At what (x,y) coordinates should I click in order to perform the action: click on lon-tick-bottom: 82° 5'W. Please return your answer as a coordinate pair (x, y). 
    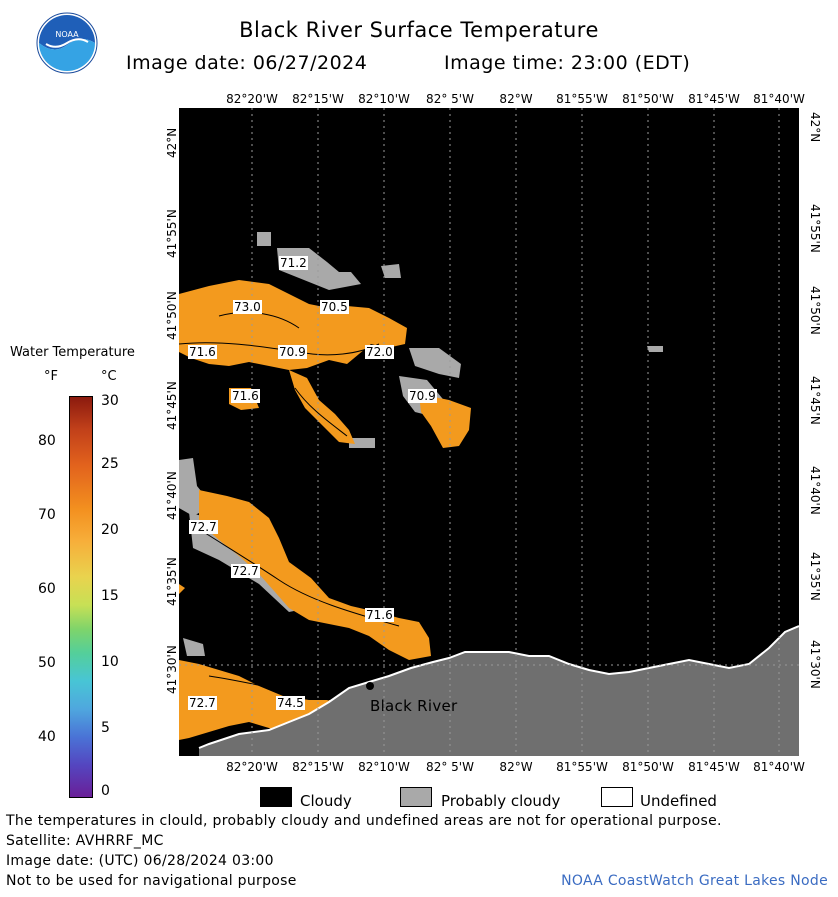
    Looking at the image, I should click on (450, 767).